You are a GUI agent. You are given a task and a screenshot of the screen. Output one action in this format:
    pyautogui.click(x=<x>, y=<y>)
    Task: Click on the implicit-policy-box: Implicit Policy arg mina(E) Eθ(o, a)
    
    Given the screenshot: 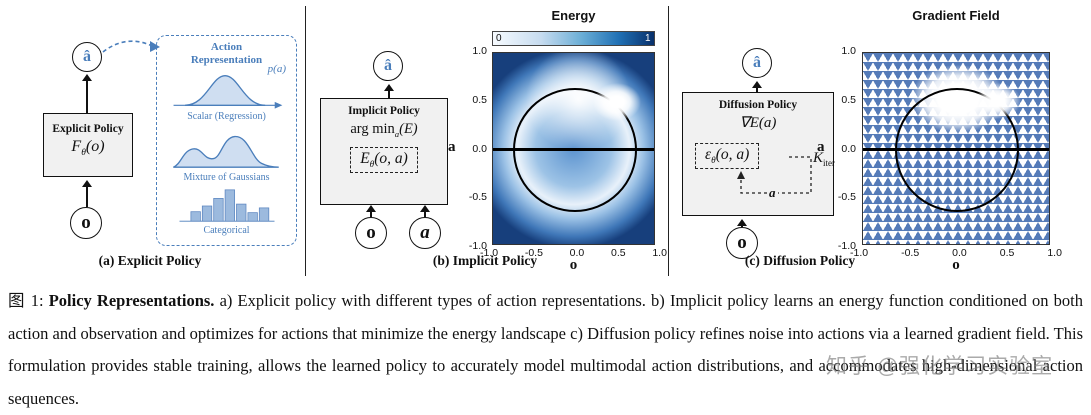 What is the action you would take?
    pyautogui.click(x=384, y=151)
    